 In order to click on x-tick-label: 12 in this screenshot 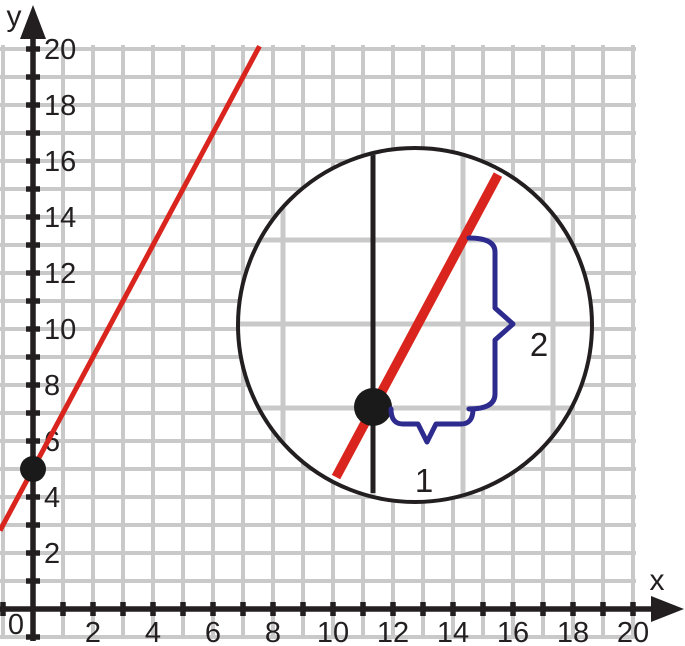, I will do `click(393, 631)`.